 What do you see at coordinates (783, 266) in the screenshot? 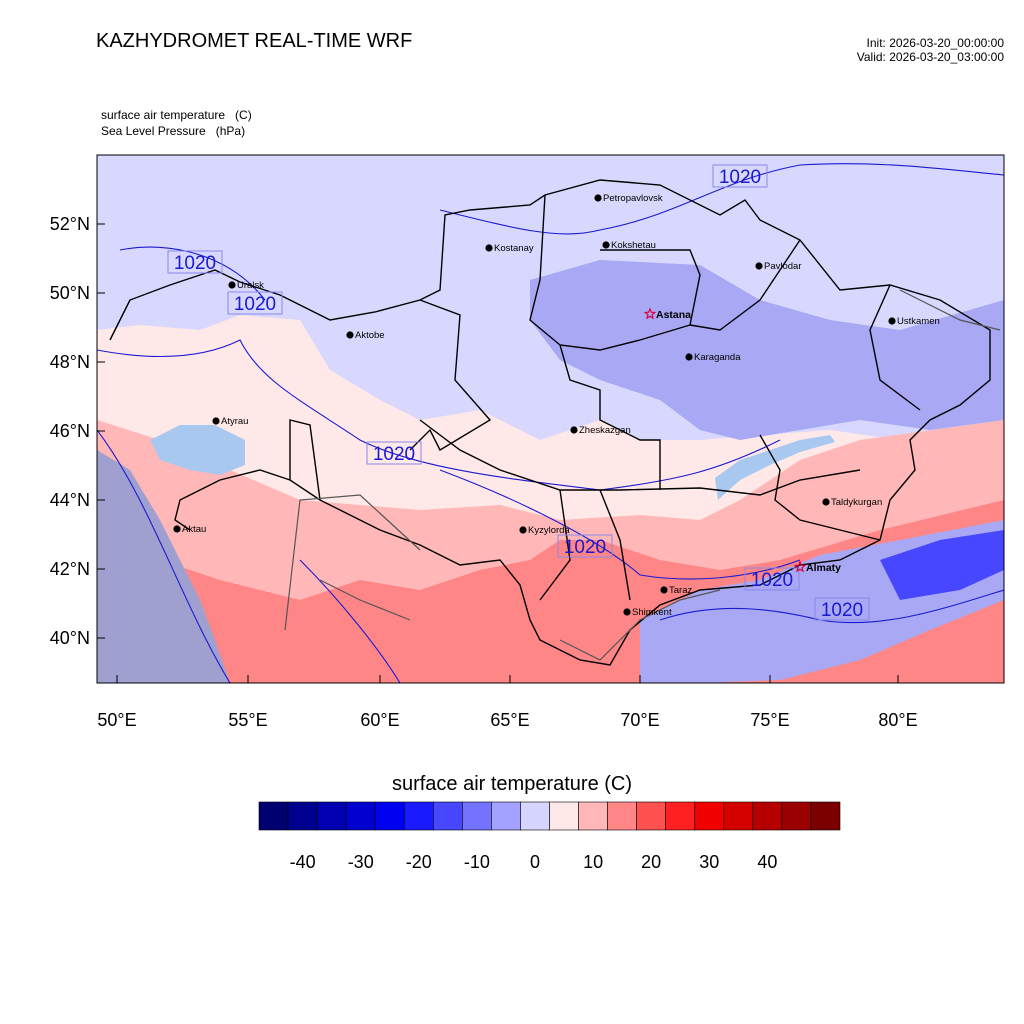
I see `city-label: Pavlodar` at bounding box center [783, 266].